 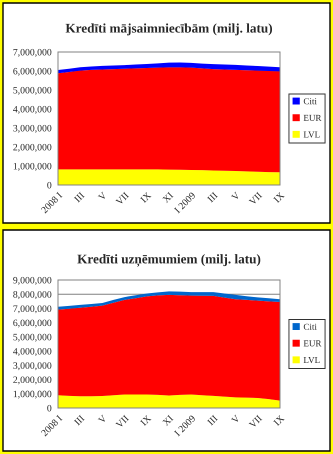 What do you see at coordinates (168, 260) in the screenshot?
I see `chart-title: Kredīti uzņēmumiem (milj. latu)` at bounding box center [168, 260].